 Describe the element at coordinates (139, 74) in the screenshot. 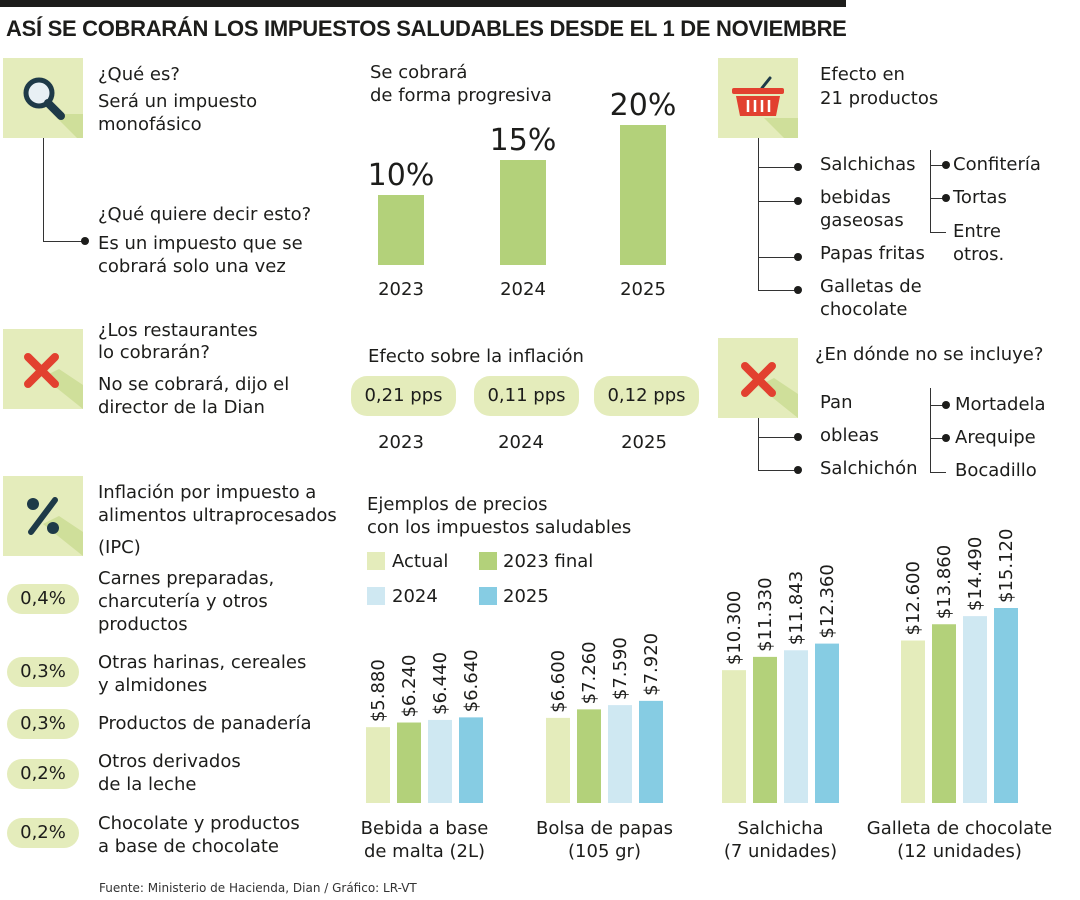

I see `que-es-question: ¿Qué es?` at that location.